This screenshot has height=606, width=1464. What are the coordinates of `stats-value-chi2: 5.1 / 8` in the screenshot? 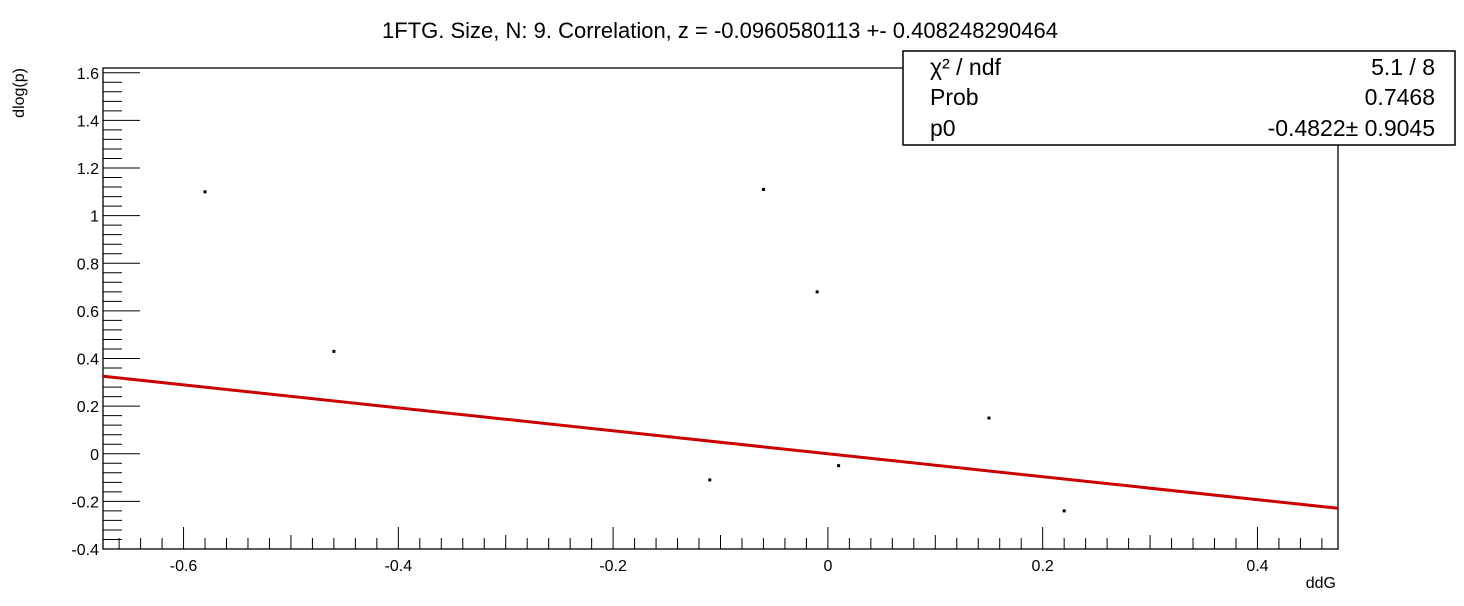 It's located at (1403, 67).